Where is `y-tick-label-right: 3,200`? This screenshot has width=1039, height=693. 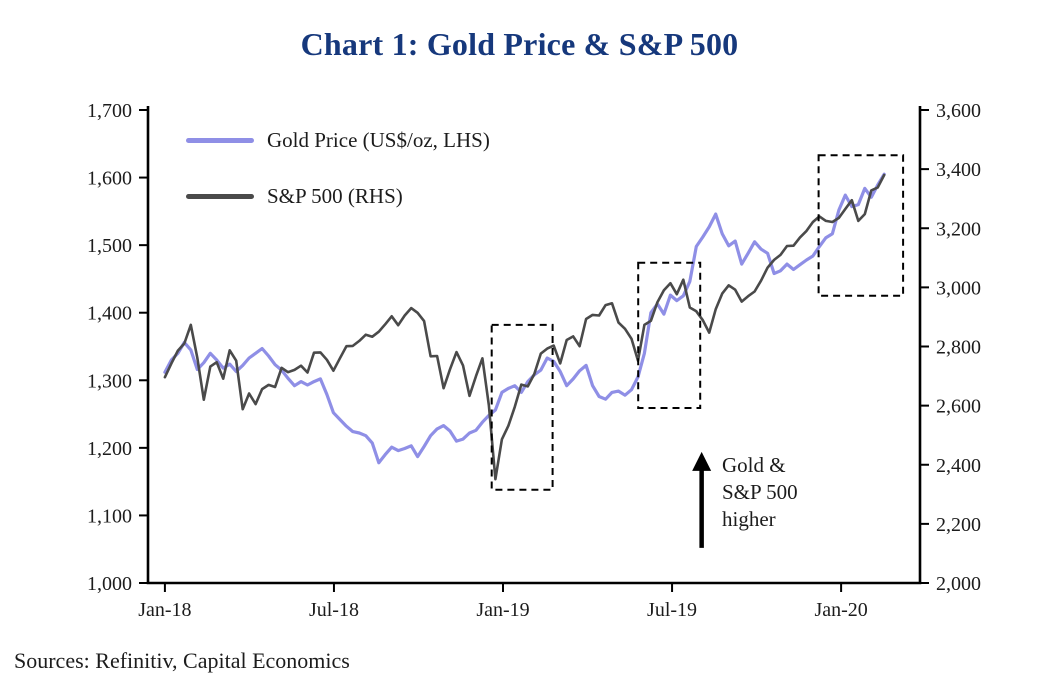 y-tick-label-right: 3,200 is located at coordinates (958, 229).